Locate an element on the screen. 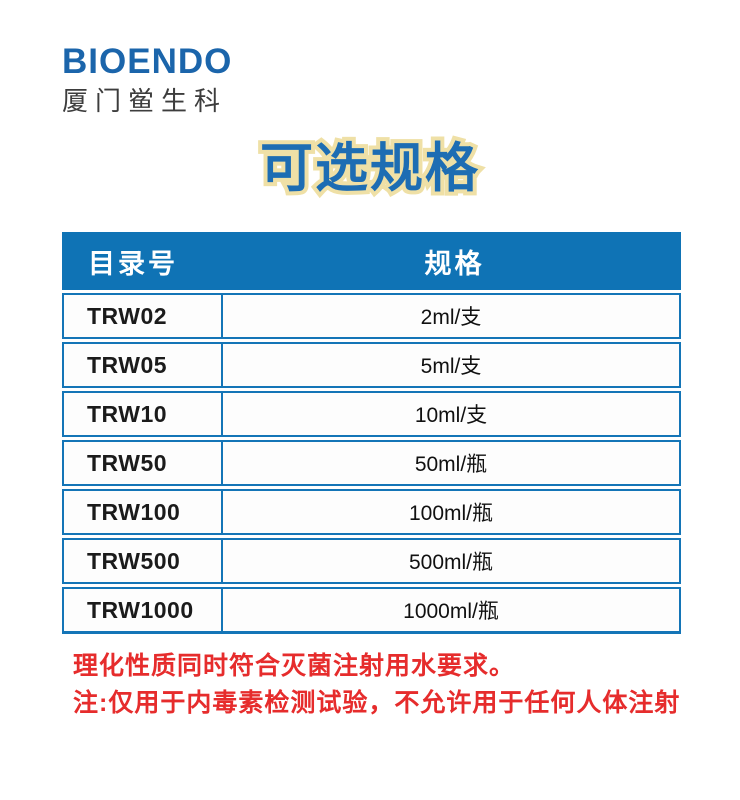  page-title-outline: 可选规格 is located at coordinates (369, 168).